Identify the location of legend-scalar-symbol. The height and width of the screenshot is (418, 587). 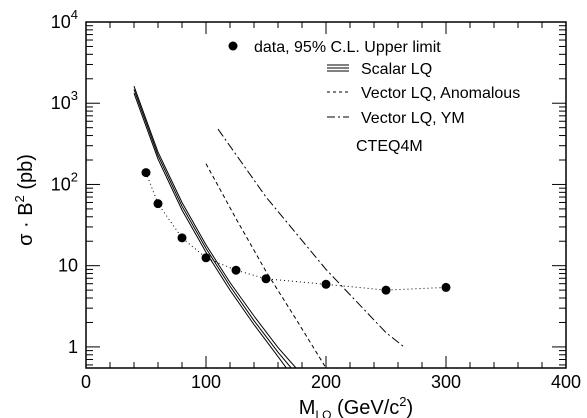
(338, 68).